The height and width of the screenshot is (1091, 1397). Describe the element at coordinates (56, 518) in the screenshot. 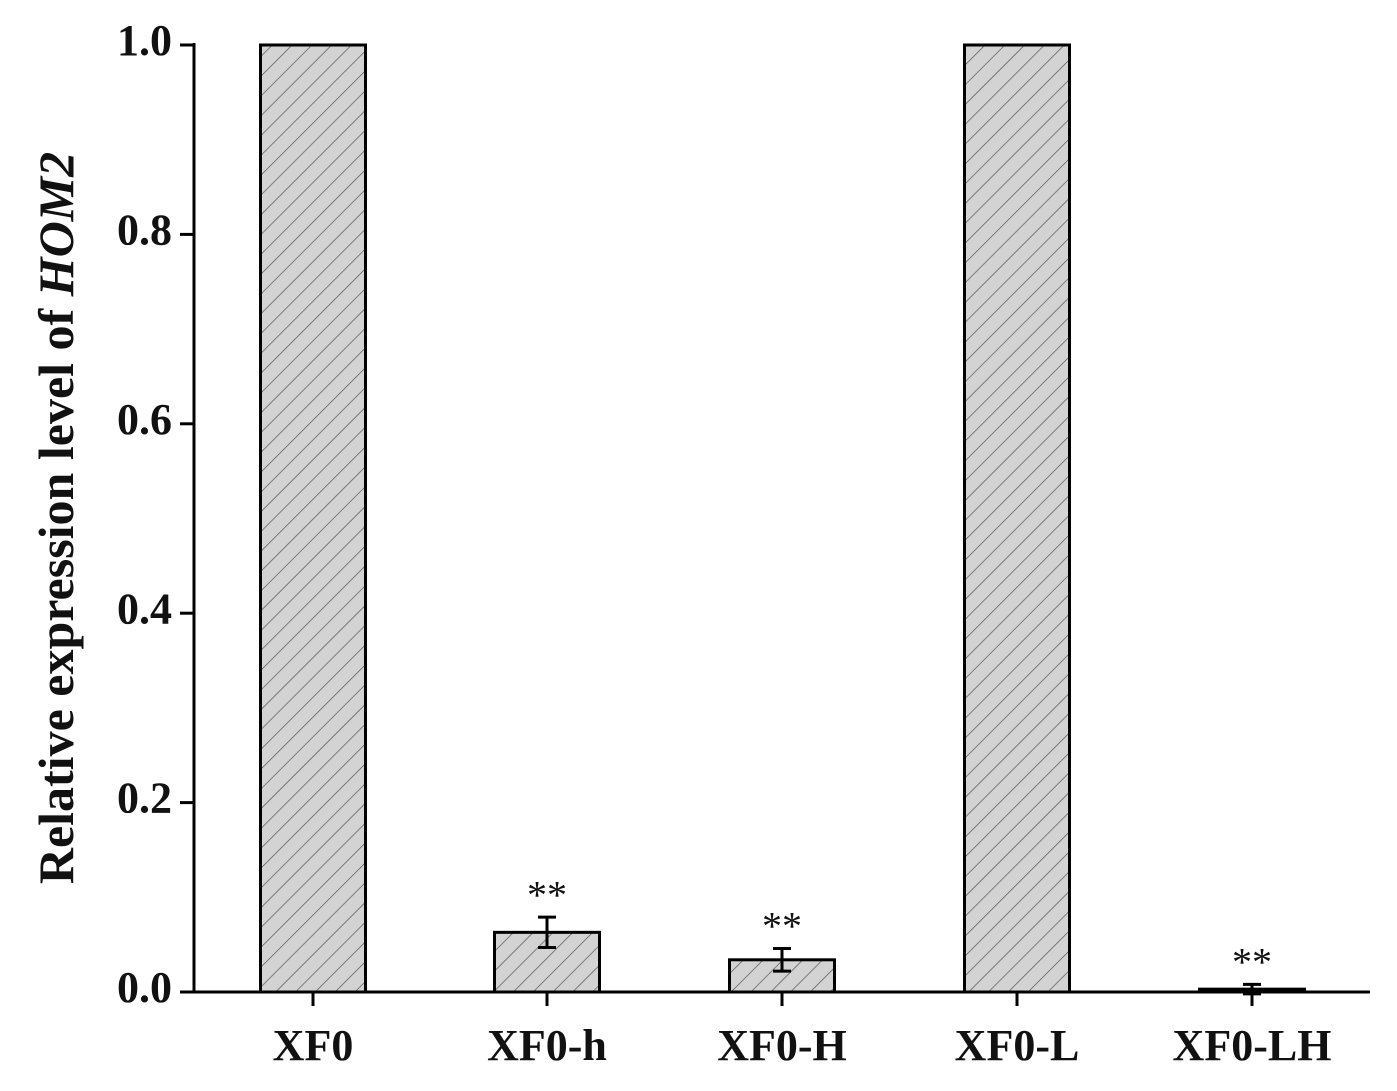

I see `y-axis-label: Relative expression level of HOM2` at that location.